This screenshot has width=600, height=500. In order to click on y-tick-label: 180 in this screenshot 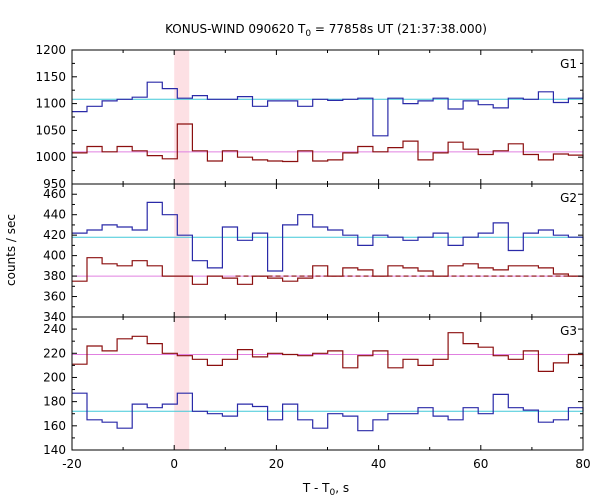, I will do `click(54, 402)`.